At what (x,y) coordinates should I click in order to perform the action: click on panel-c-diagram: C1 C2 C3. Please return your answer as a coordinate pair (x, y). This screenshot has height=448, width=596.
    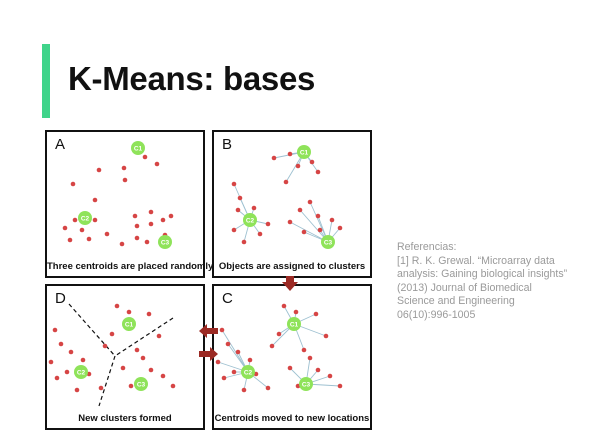
    Looking at the image, I should click on (279, 348).